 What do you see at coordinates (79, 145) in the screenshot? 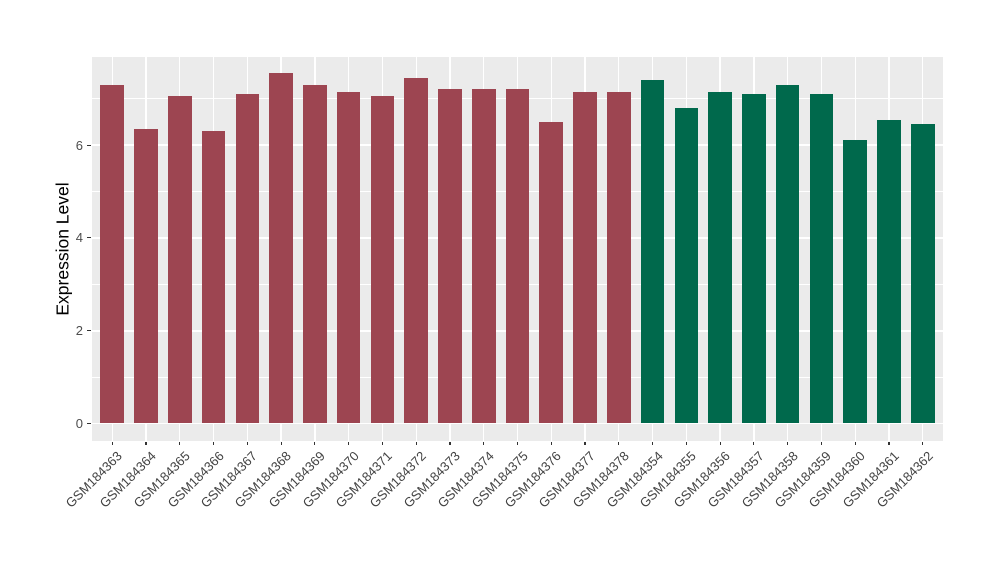
I see `y-tick-label: 6` at bounding box center [79, 145].